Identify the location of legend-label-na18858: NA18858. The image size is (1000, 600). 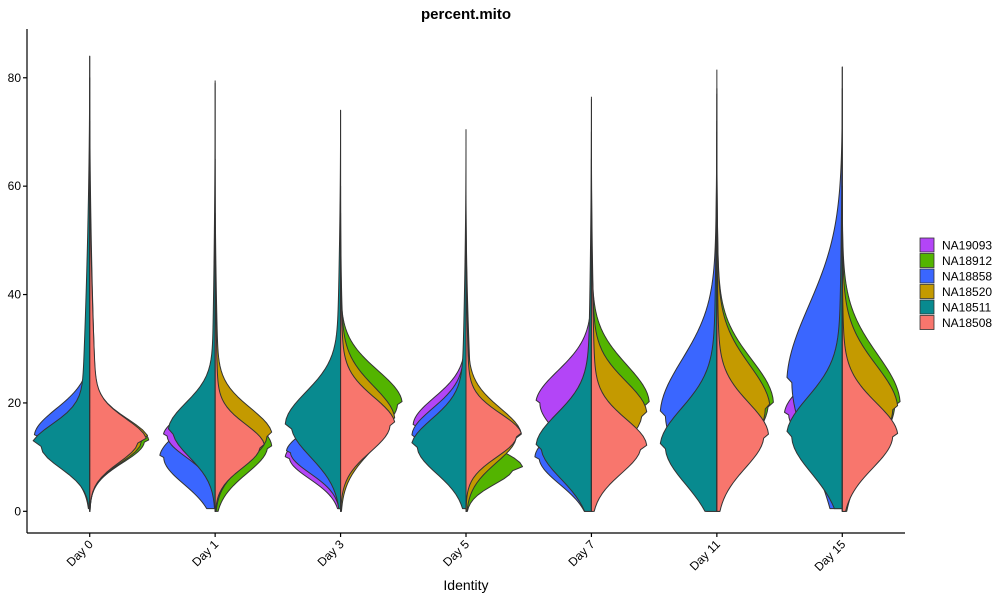
(967, 277).